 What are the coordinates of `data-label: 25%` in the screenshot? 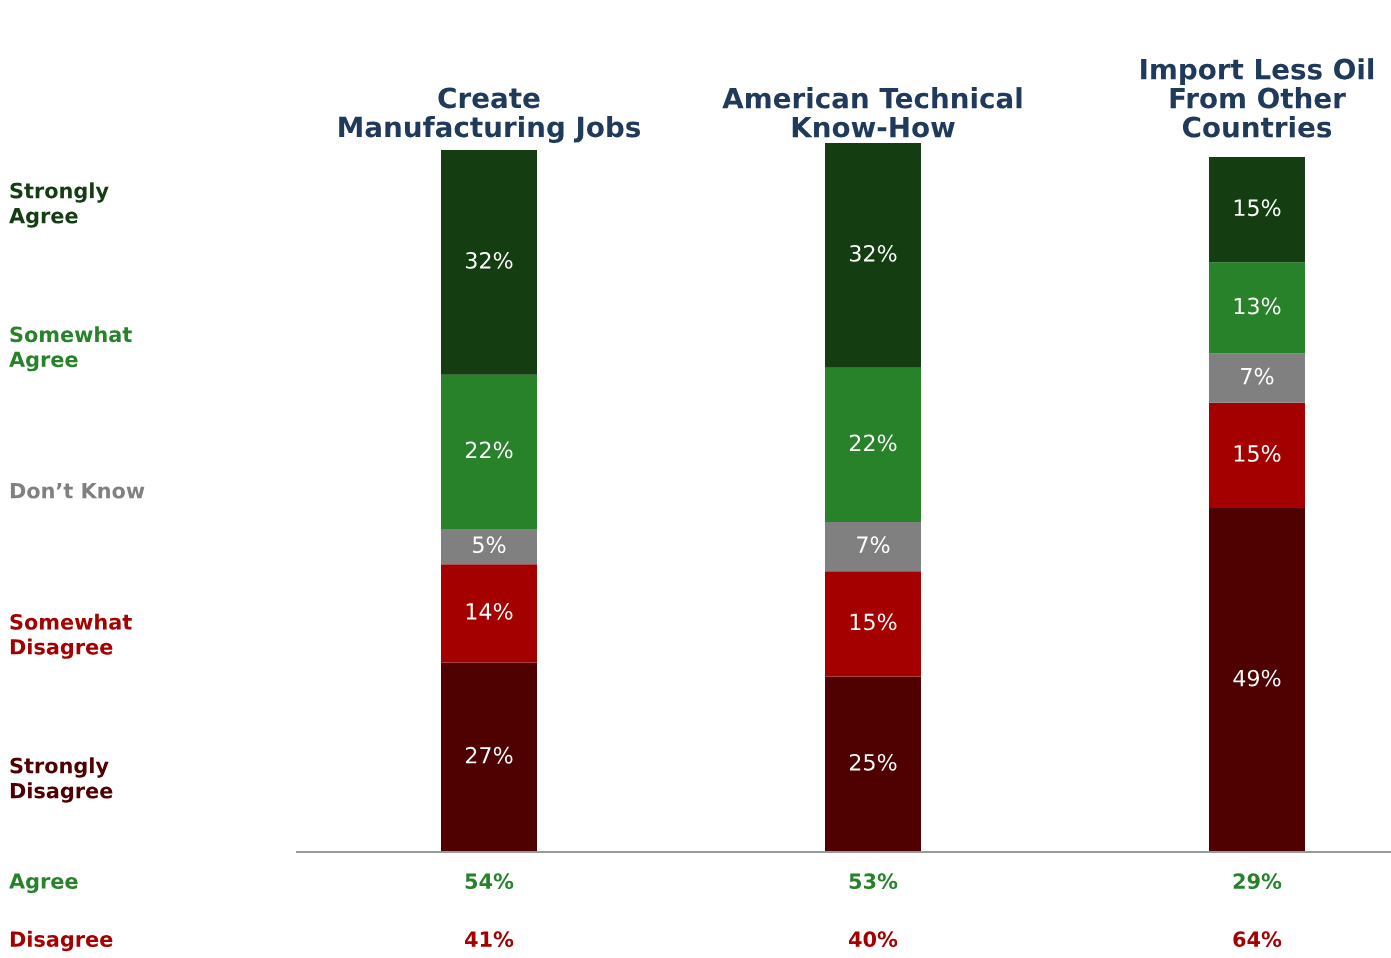 It's located at (873, 762).